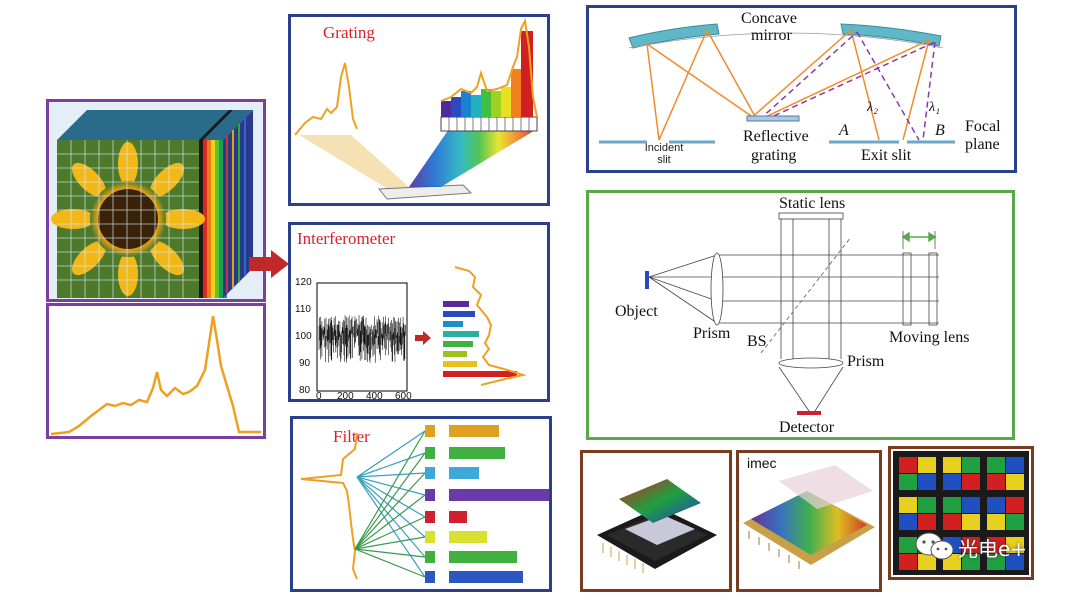 The width and height of the screenshot is (1080, 595). Describe the element at coordinates (416, 108) in the screenshot. I see `grating-diagram` at that location.